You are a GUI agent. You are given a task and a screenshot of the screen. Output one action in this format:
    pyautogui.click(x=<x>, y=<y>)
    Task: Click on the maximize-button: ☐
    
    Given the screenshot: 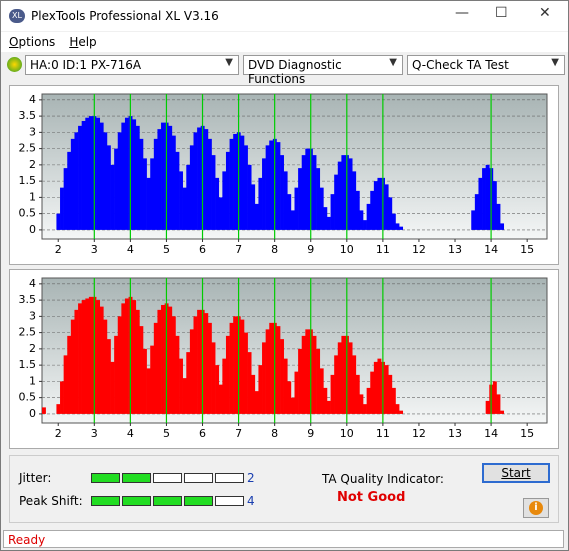 What is the action you would take?
    pyautogui.click(x=501, y=13)
    